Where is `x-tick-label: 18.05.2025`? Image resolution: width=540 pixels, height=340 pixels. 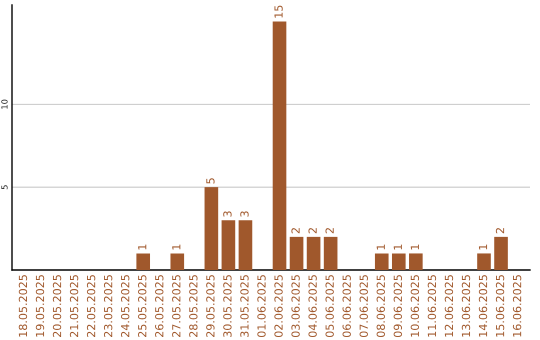
x-tick-label: 18.05.2025 is located at coordinates (23, 306).